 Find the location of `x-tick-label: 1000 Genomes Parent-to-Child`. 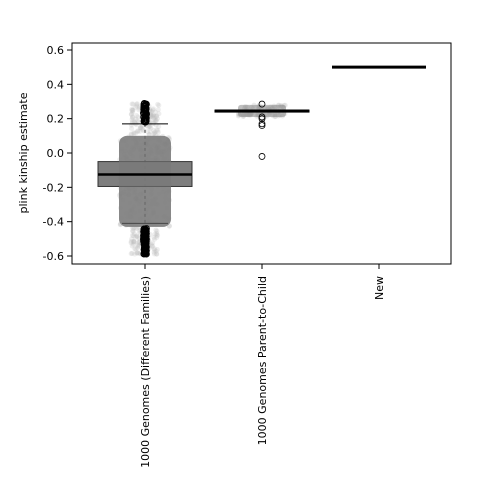

x-tick-label: 1000 Genomes Parent-to-Child is located at coordinates (262, 360).